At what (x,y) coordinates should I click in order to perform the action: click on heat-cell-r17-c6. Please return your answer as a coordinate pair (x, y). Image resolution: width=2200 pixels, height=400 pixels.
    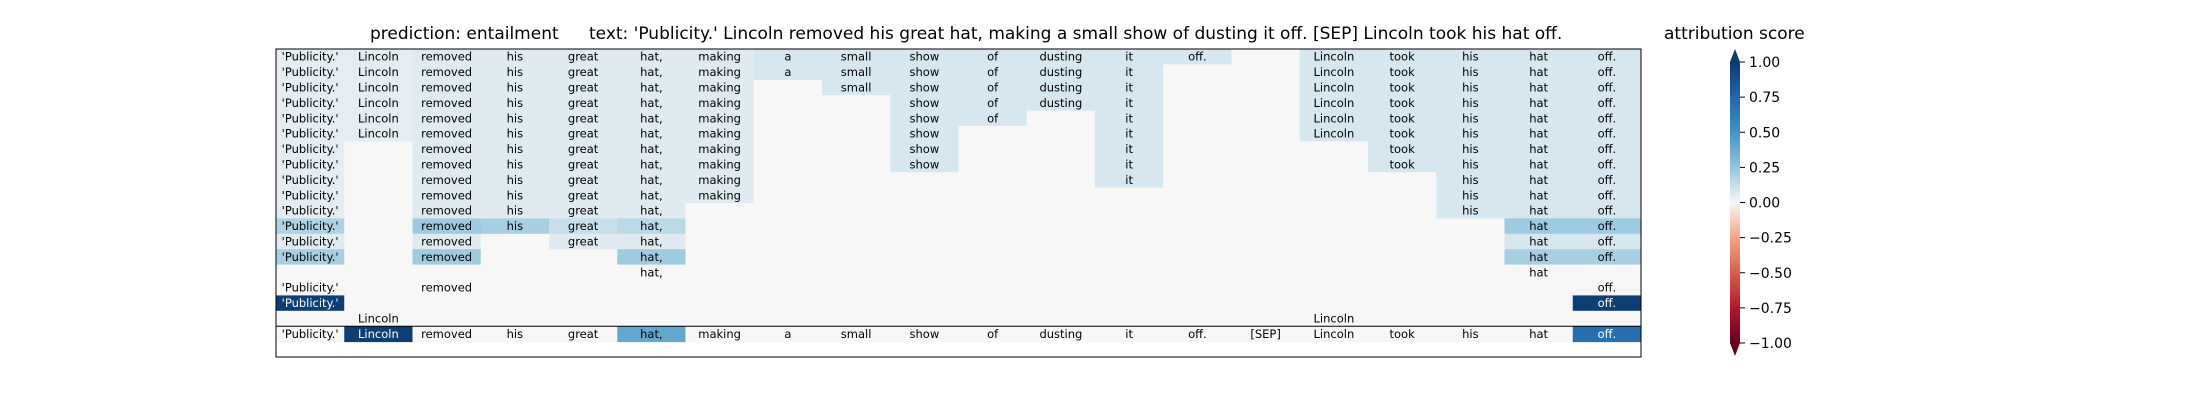
    Looking at the image, I should click on (720, 318).